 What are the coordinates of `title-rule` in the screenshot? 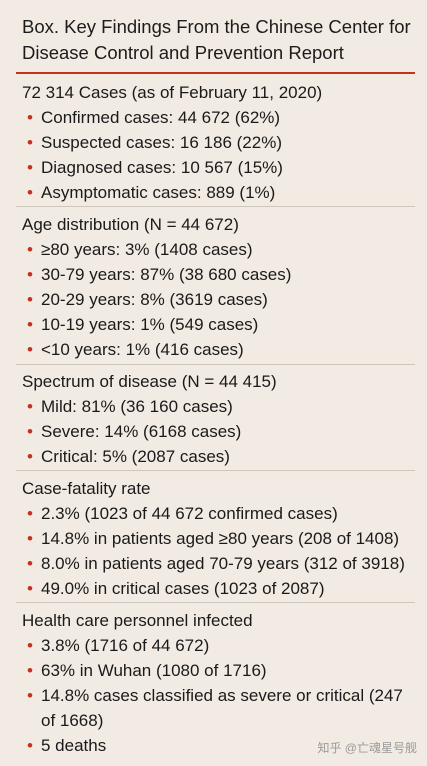 It's located at (215, 73).